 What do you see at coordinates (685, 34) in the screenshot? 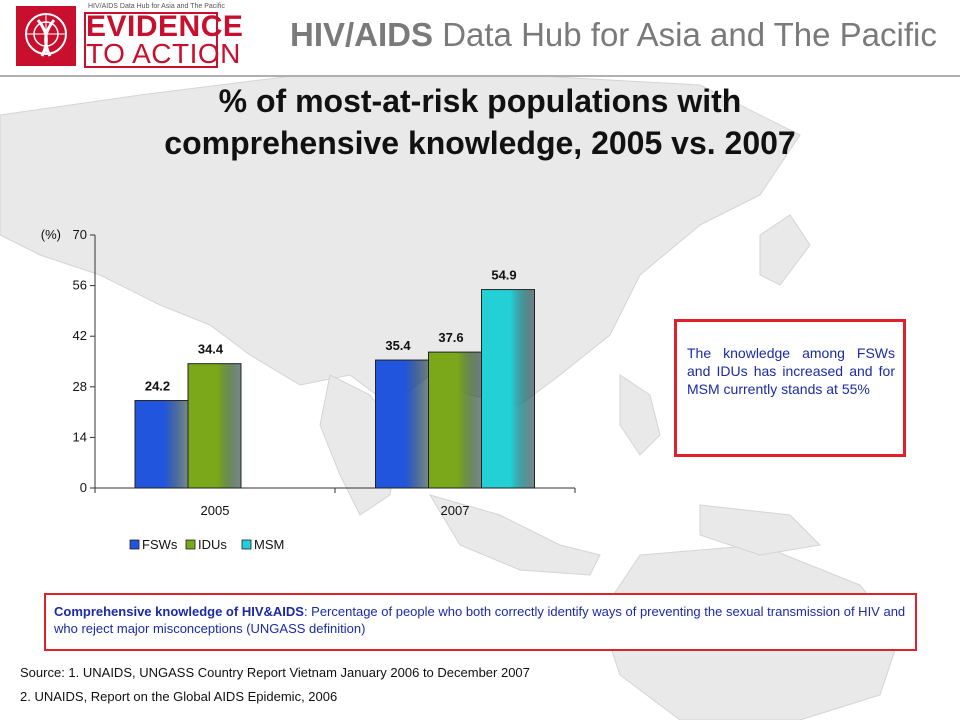
I see `header-title-rest: Data Hub for Asia and The Pacific` at bounding box center [685, 34].